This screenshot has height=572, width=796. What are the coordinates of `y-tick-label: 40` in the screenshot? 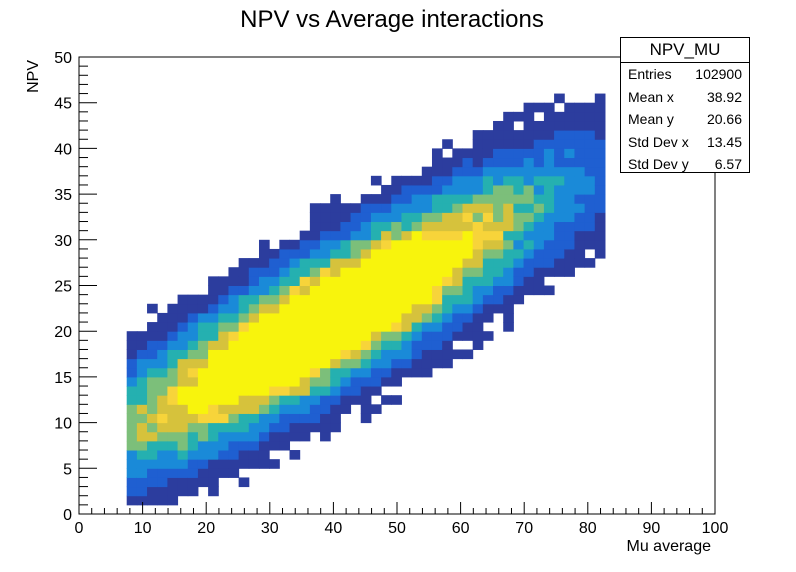 It's located at (63, 149).